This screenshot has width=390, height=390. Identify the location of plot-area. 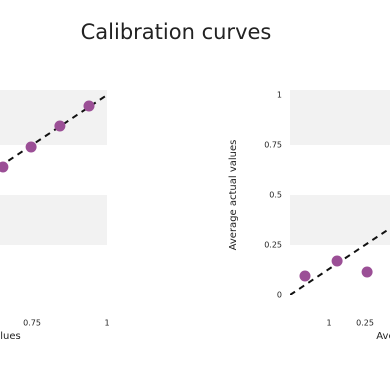
(53, 167).